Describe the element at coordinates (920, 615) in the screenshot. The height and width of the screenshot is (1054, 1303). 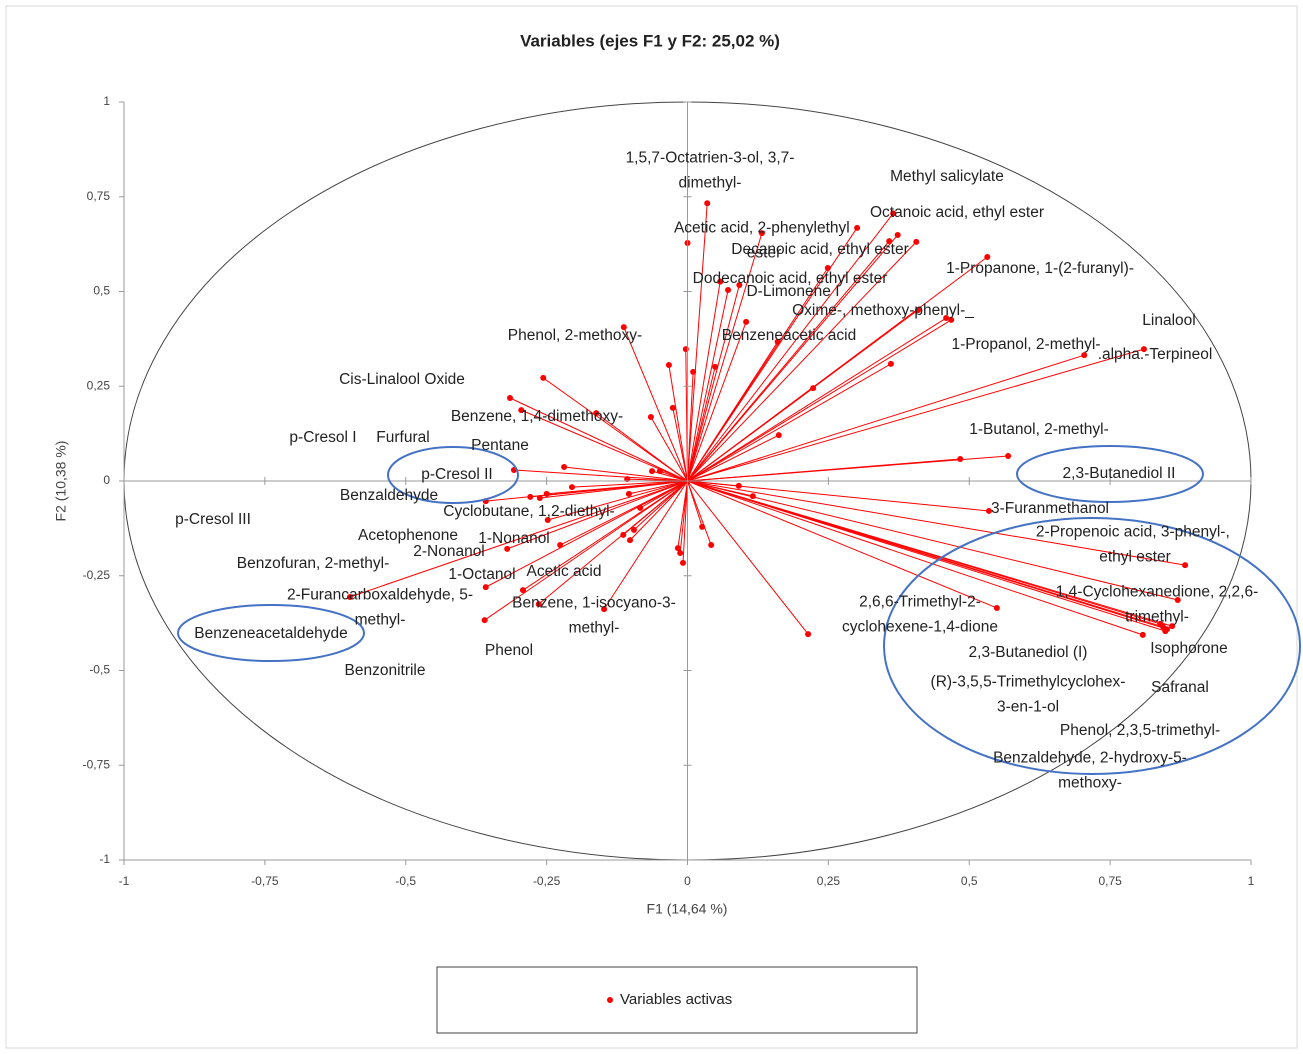
I see `point-label: 2,6,6-Trimethyl-2-cyclohexene-1,4-dione` at that location.